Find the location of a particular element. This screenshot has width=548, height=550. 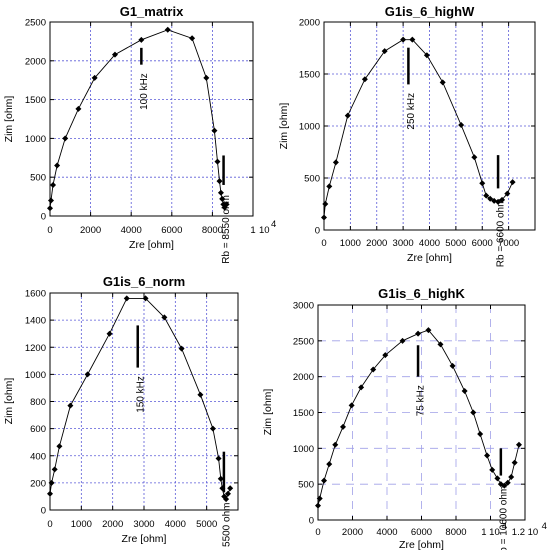

frequency-annotation: 75 kHz is located at coordinates (421, 400).